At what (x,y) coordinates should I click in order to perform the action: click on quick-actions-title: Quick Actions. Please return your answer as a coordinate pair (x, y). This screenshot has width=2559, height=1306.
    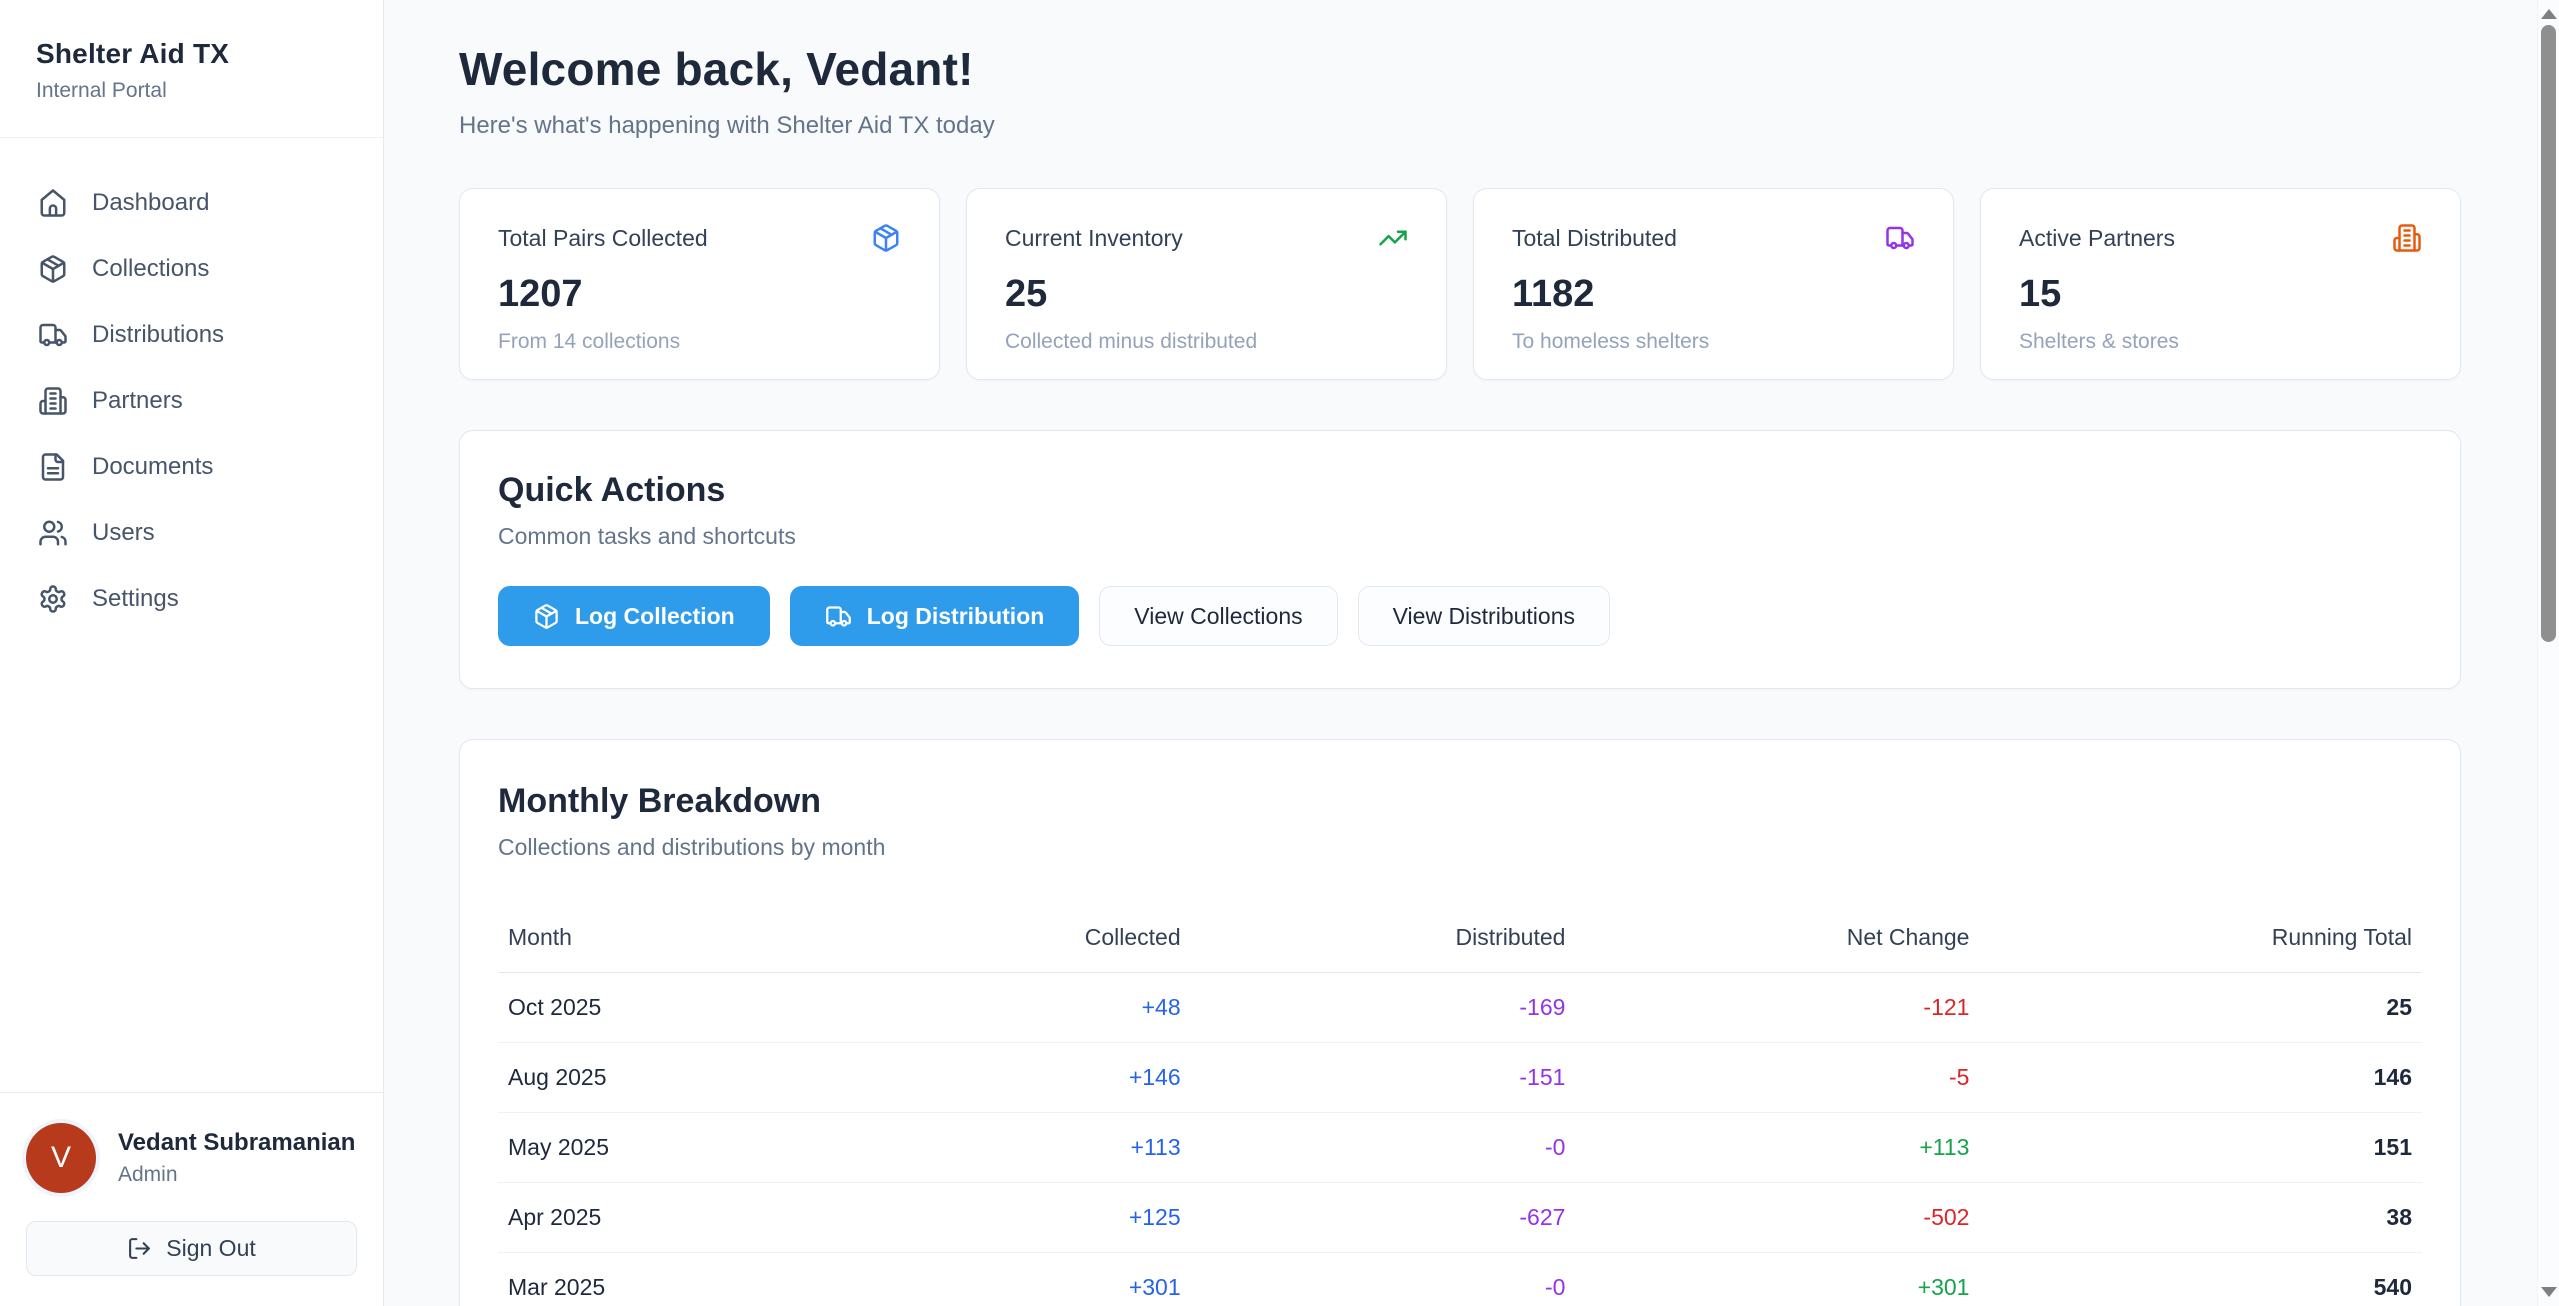
    Looking at the image, I should click on (612, 490).